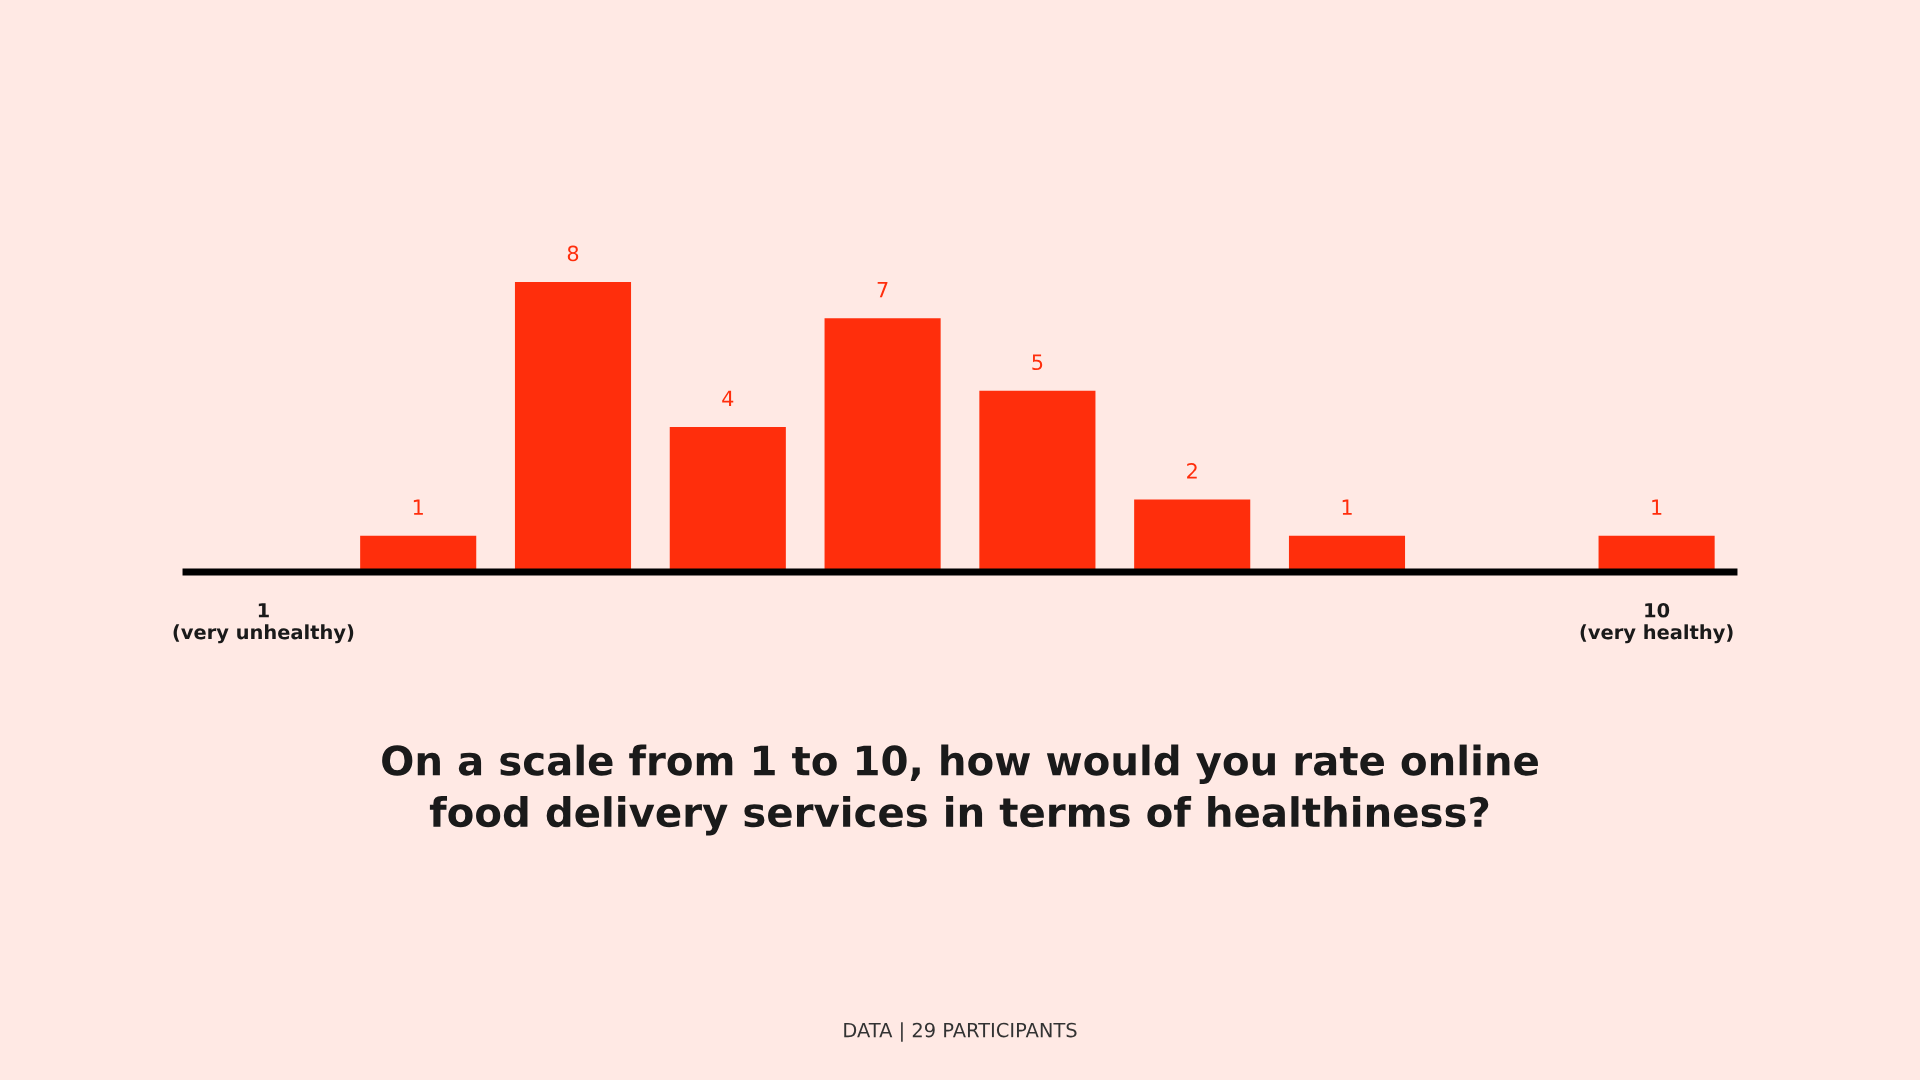 The height and width of the screenshot is (1080, 1920). I want to click on data-label: 2, so click(1192, 471).